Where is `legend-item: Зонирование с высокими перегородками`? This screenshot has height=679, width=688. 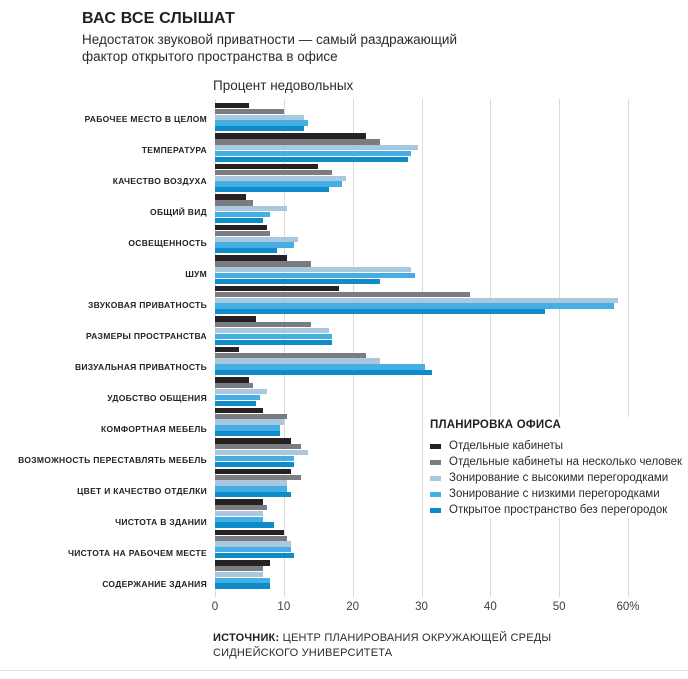 legend-item: Зонирование с высокими перегородками is located at coordinates (559, 478).